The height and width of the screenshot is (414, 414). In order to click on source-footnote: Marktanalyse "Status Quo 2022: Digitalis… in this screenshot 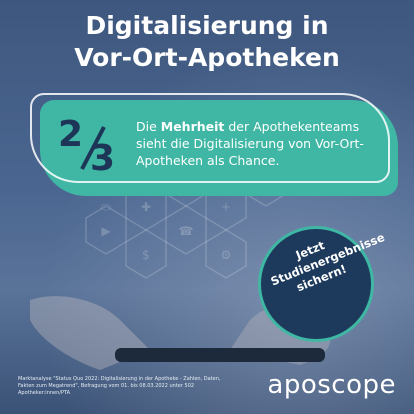, I will do `click(119, 386)`.